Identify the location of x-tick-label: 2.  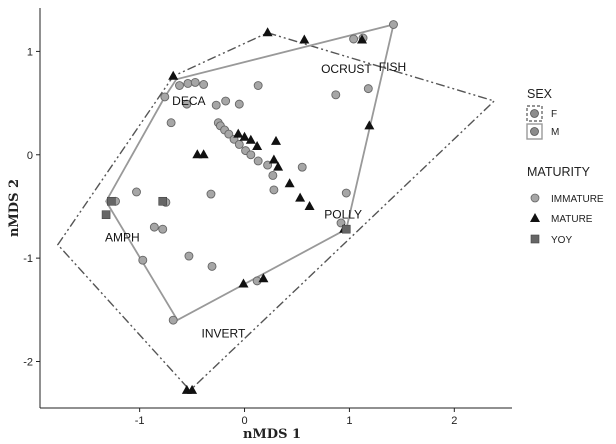
(454, 421).